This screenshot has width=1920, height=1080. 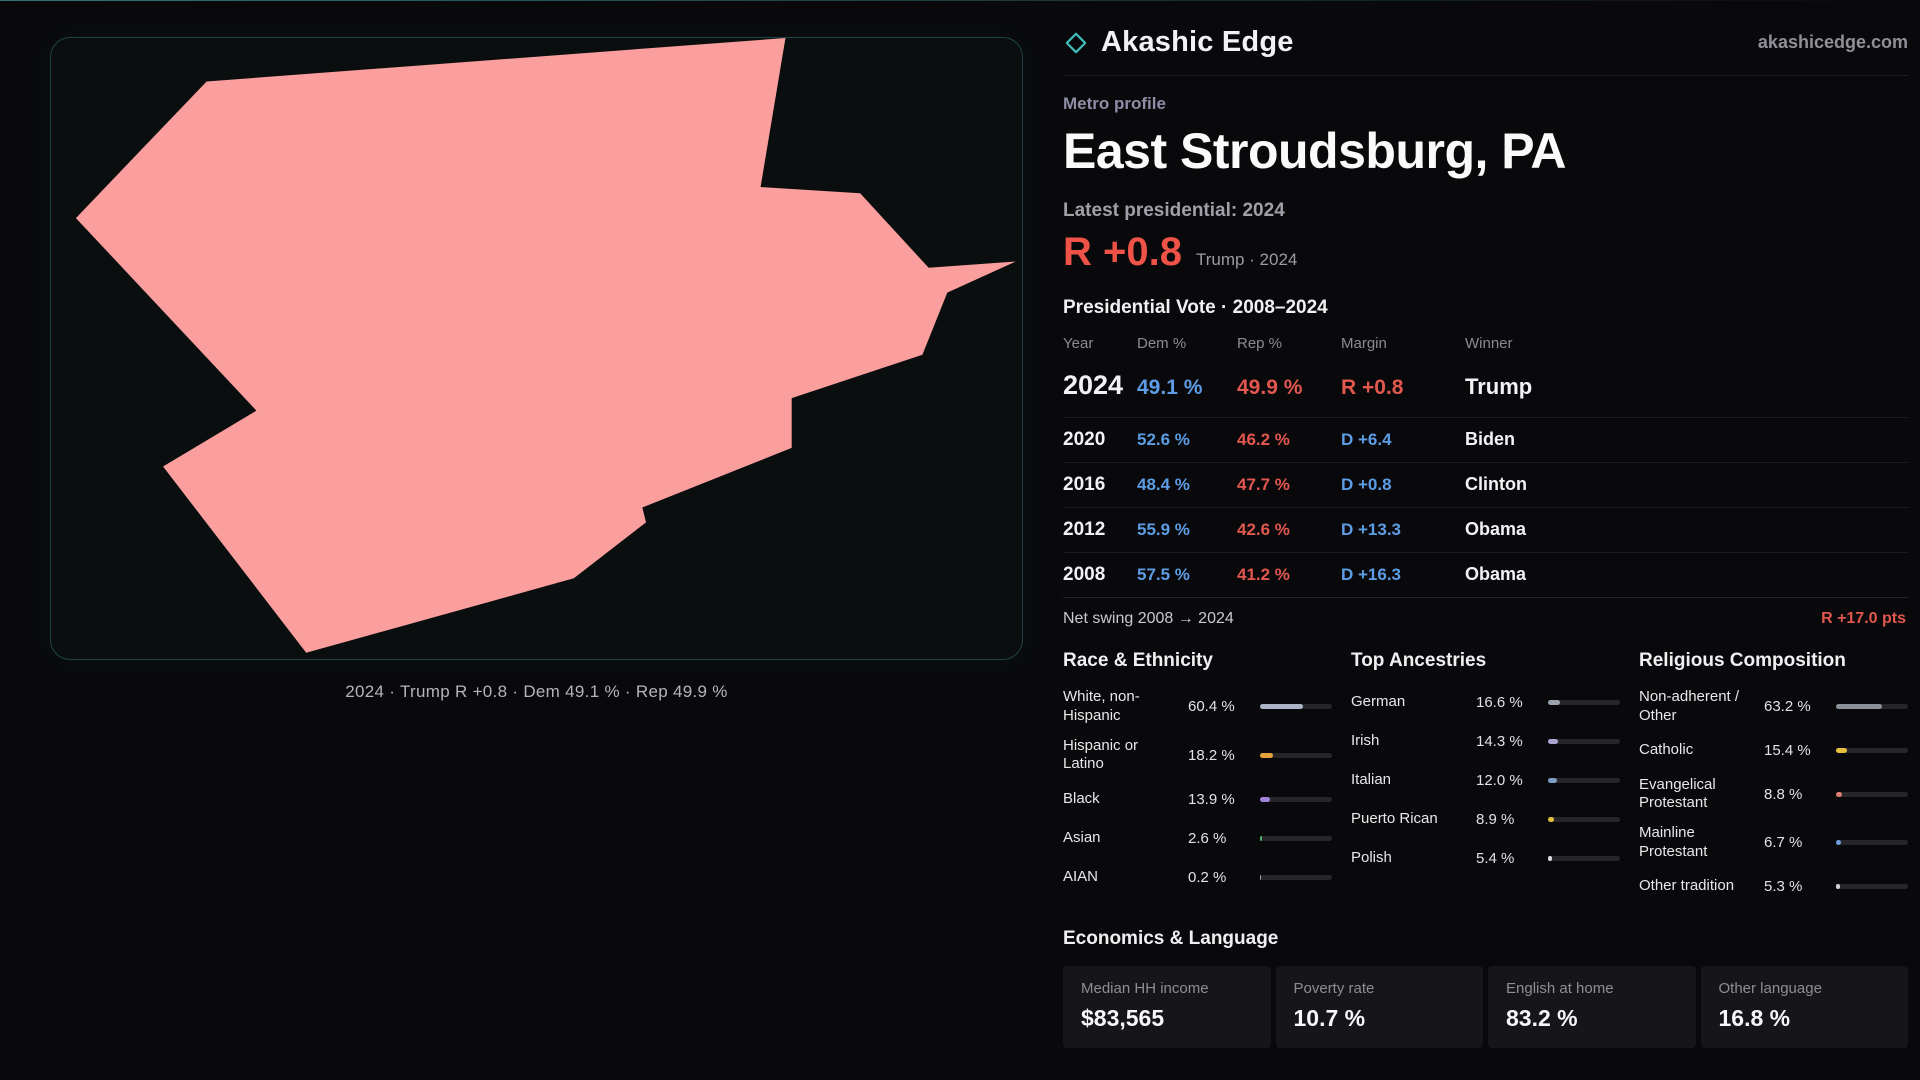 What do you see at coordinates (1122, 252) in the screenshot?
I see `headline-margin-value: R +0.8` at bounding box center [1122, 252].